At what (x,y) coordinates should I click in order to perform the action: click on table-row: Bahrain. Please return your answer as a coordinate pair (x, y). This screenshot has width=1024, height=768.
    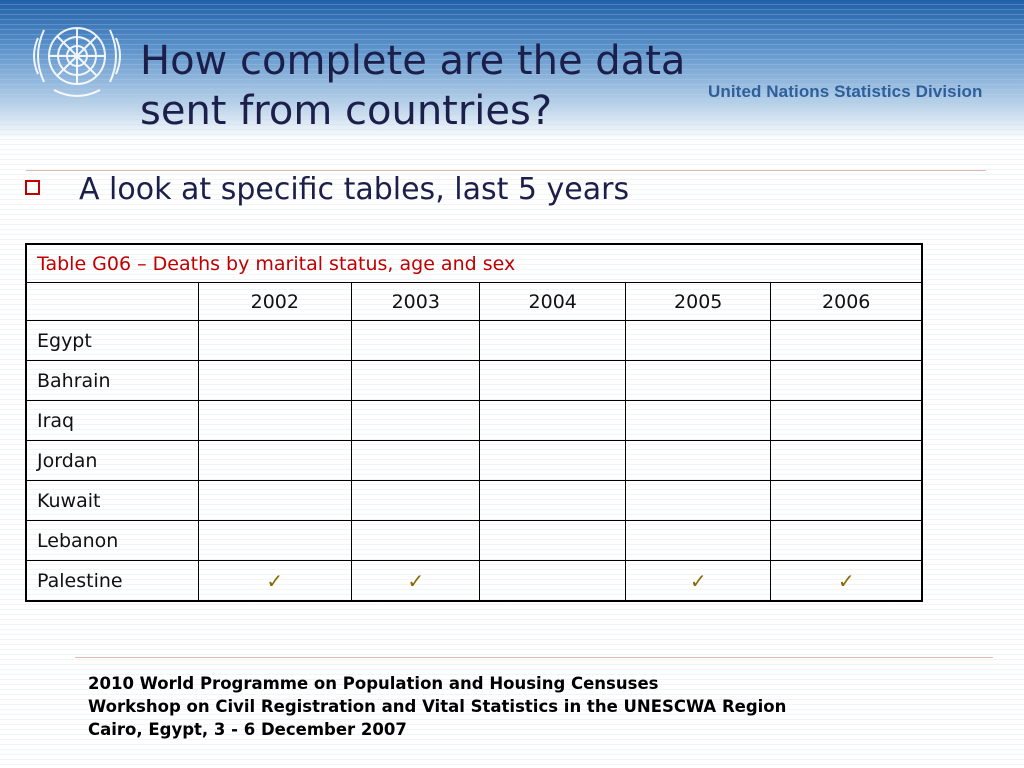
    Looking at the image, I should click on (474, 380).